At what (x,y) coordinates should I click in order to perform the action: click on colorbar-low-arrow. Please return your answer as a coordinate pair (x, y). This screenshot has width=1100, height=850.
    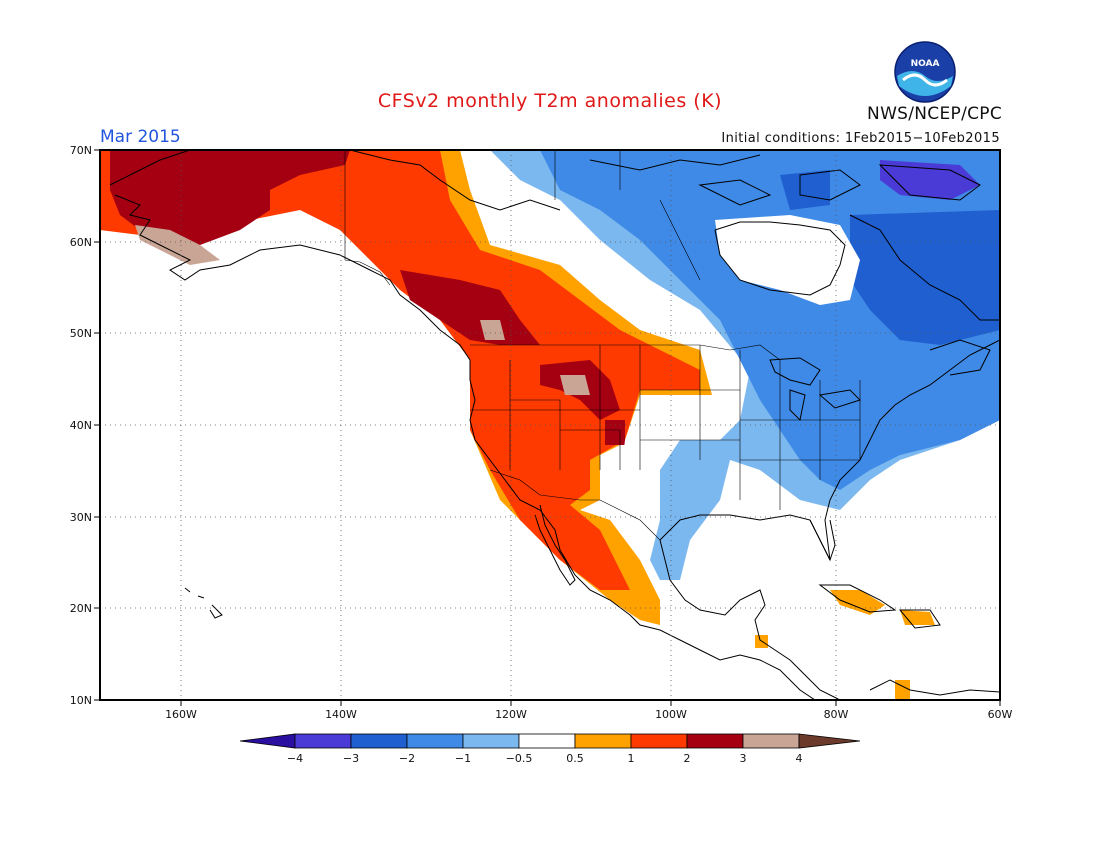
    Looking at the image, I should click on (267, 741).